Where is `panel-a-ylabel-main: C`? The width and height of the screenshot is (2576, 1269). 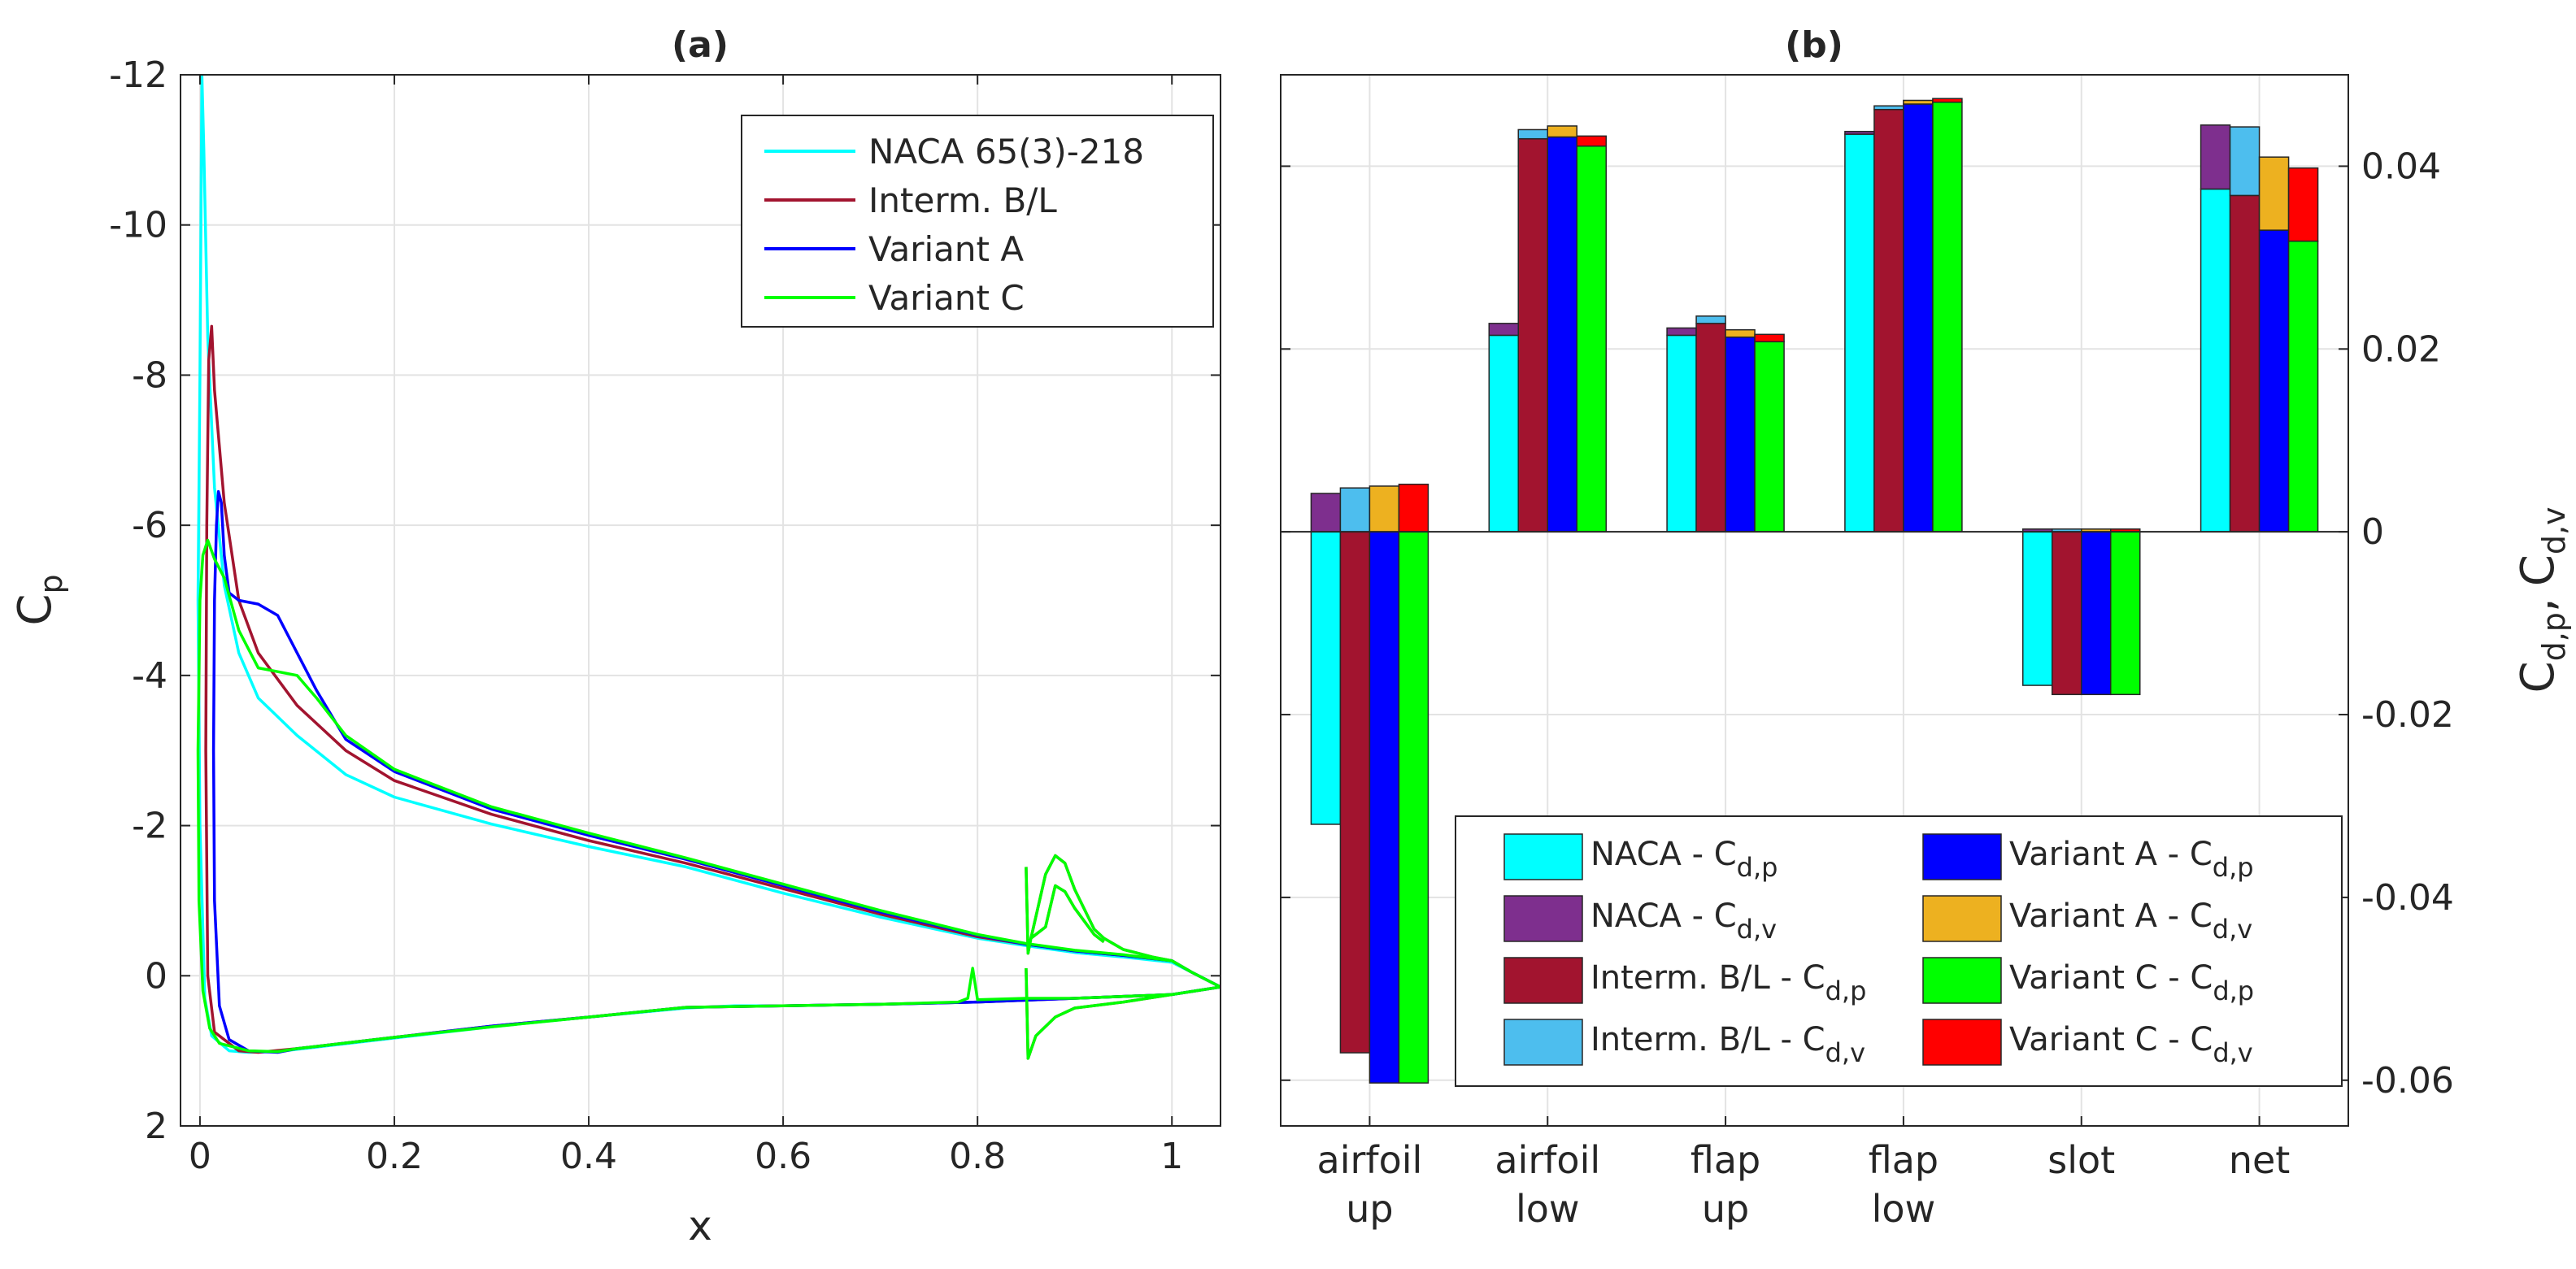
panel-a-ylabel-main: C is located at coordinates (35, 610).